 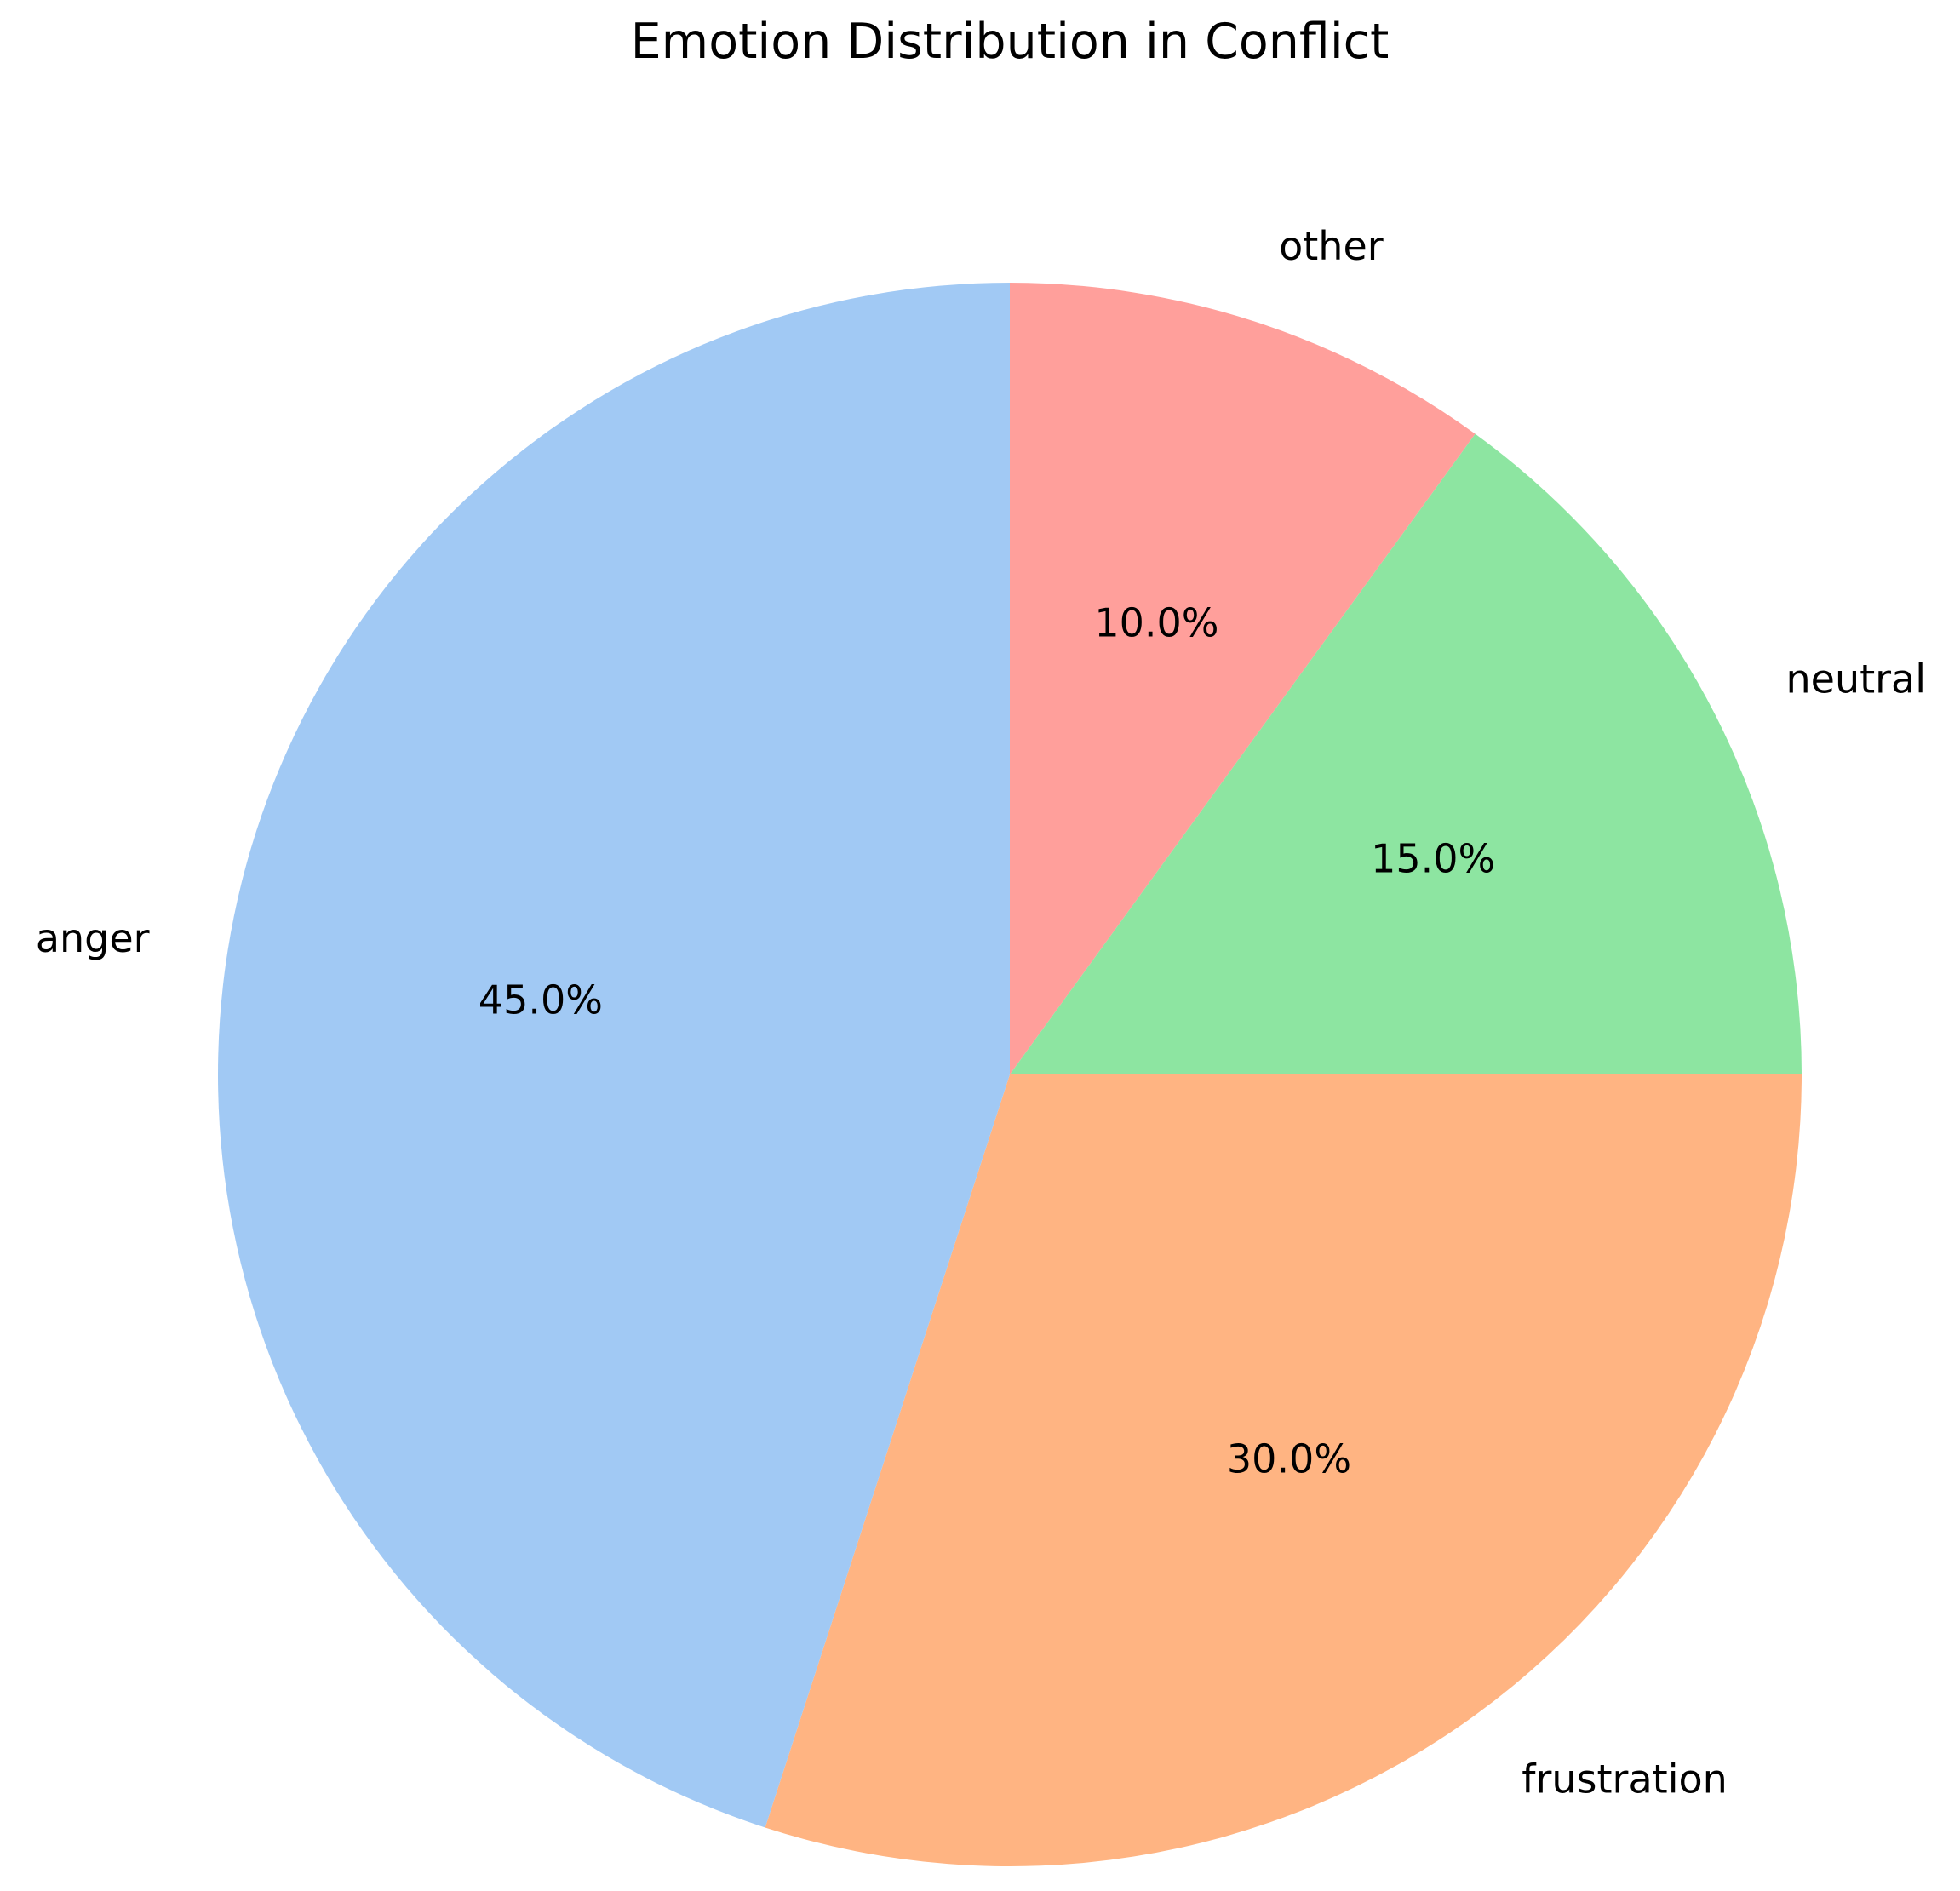 I want to click on slice-percent-anger: 45.0%, so click(x=541, y=1000).